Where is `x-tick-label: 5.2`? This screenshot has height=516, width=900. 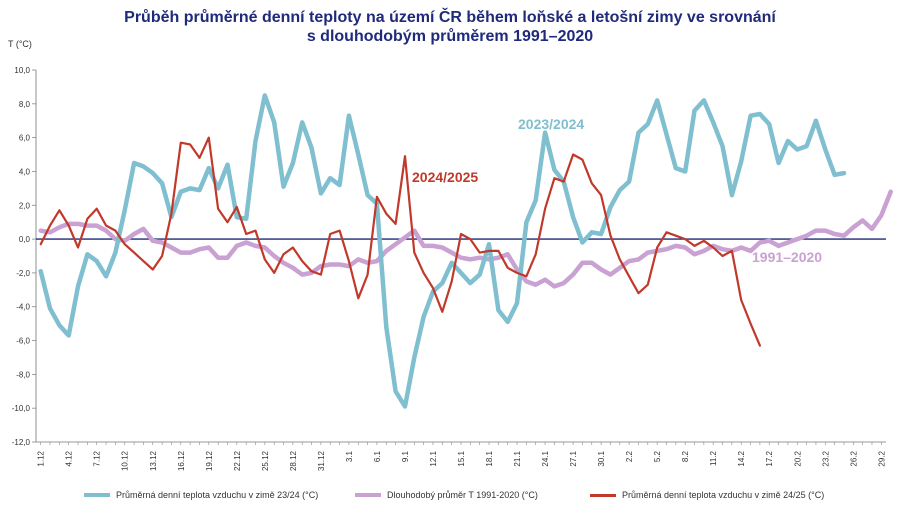 x-tick-label: 5.2 is located at coordinates (657, 456).